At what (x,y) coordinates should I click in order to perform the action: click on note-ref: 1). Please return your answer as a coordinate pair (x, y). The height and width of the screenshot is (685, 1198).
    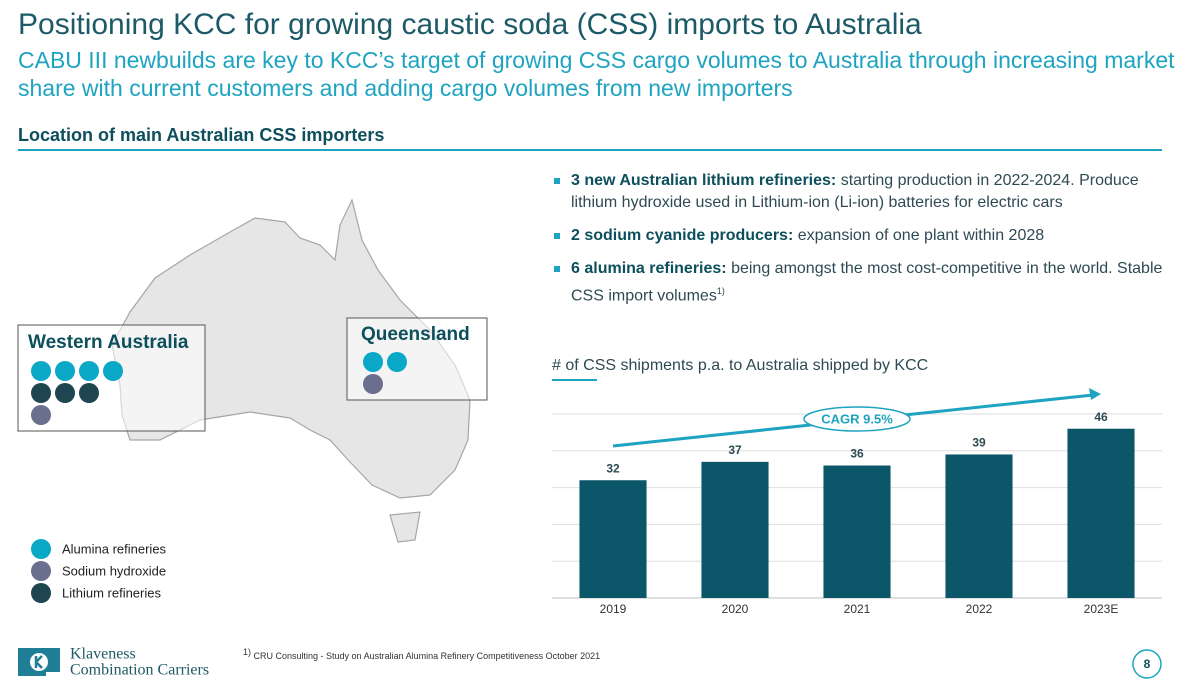
    Looking at the image, I should click on (720, 291).